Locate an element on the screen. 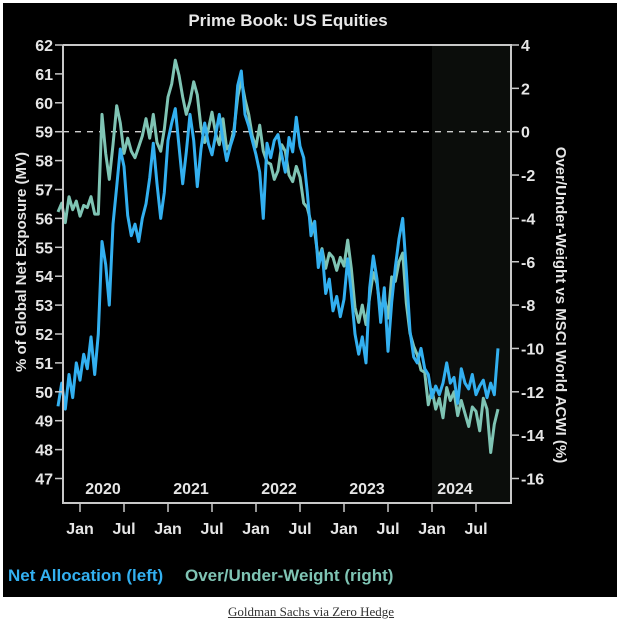 This screenshot has width=622, height=628. y-axis-label-right: Over/Under-Weight vs MSCI World ACWI (%) is located at coordinates (560, 305).